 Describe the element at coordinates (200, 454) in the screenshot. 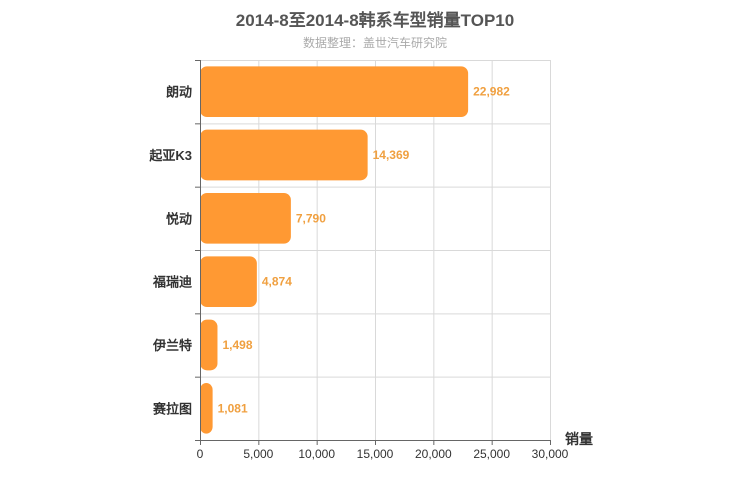

I see `x-tick-label: 0` at that location.